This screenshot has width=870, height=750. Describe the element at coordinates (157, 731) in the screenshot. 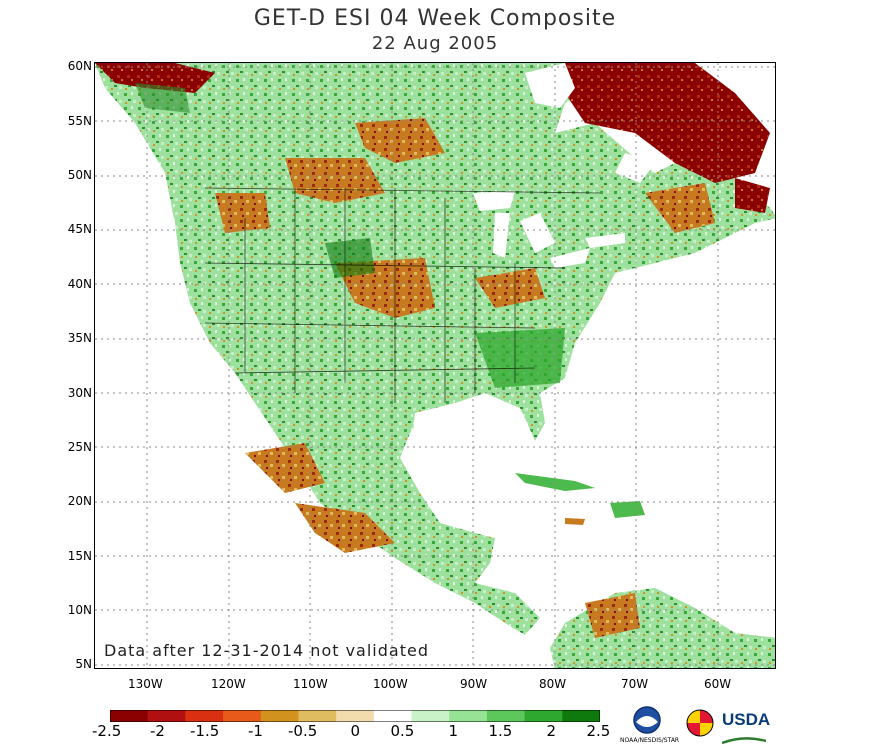

I see `colorbar-label: -2` at that location.